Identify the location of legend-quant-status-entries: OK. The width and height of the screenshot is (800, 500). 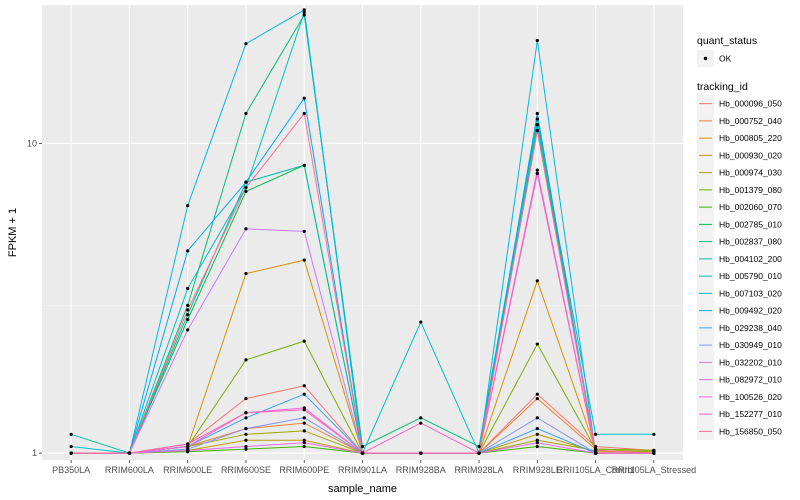
(714, 58).